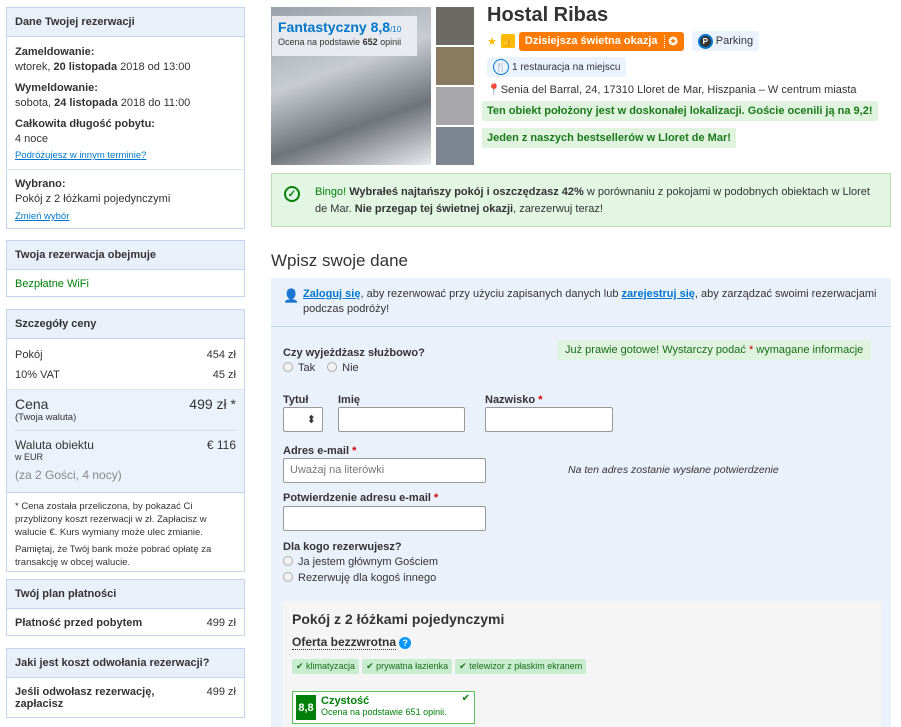  Describe the element at coordinates (125, 594) in the screenshot. I see `box-title: Twój plan płatności` at that location.